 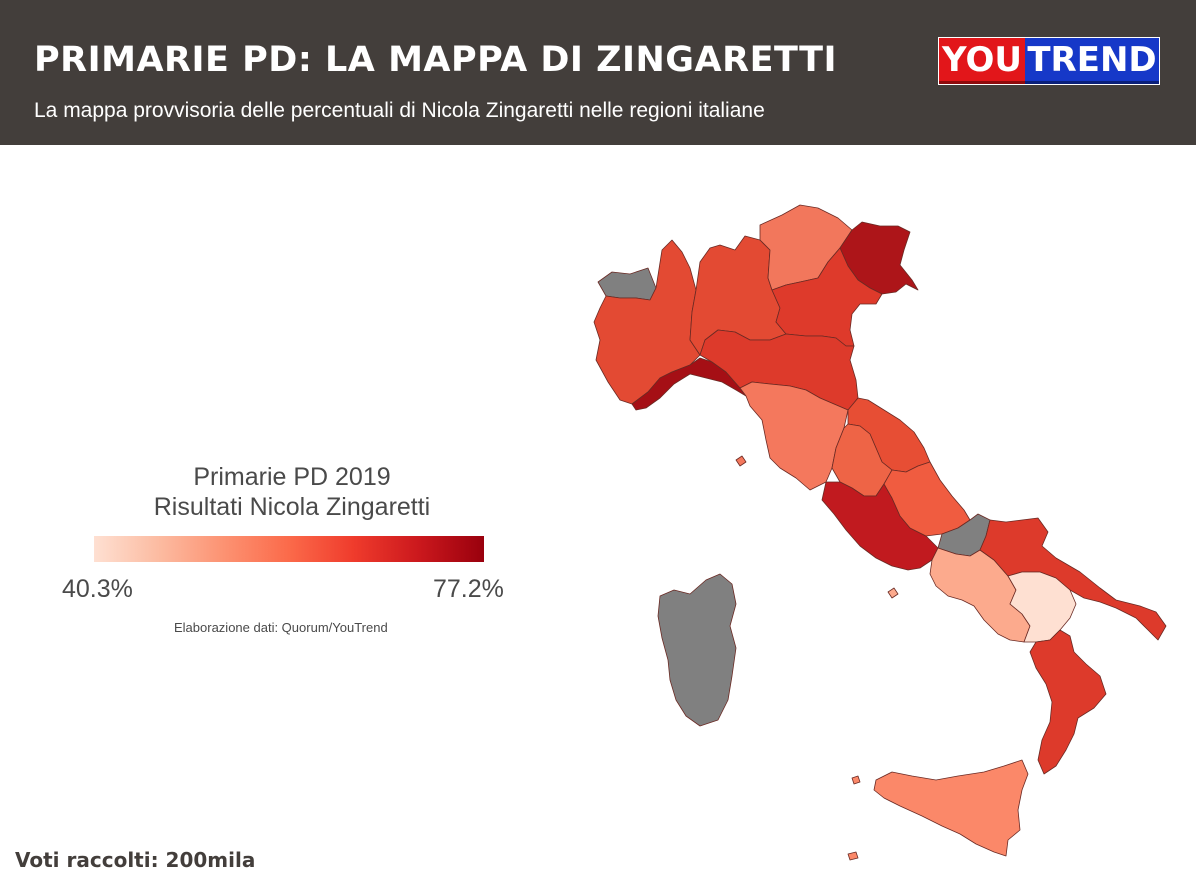 I want to click on legend-max-label: 77.2%, so click(x=468, y=589).